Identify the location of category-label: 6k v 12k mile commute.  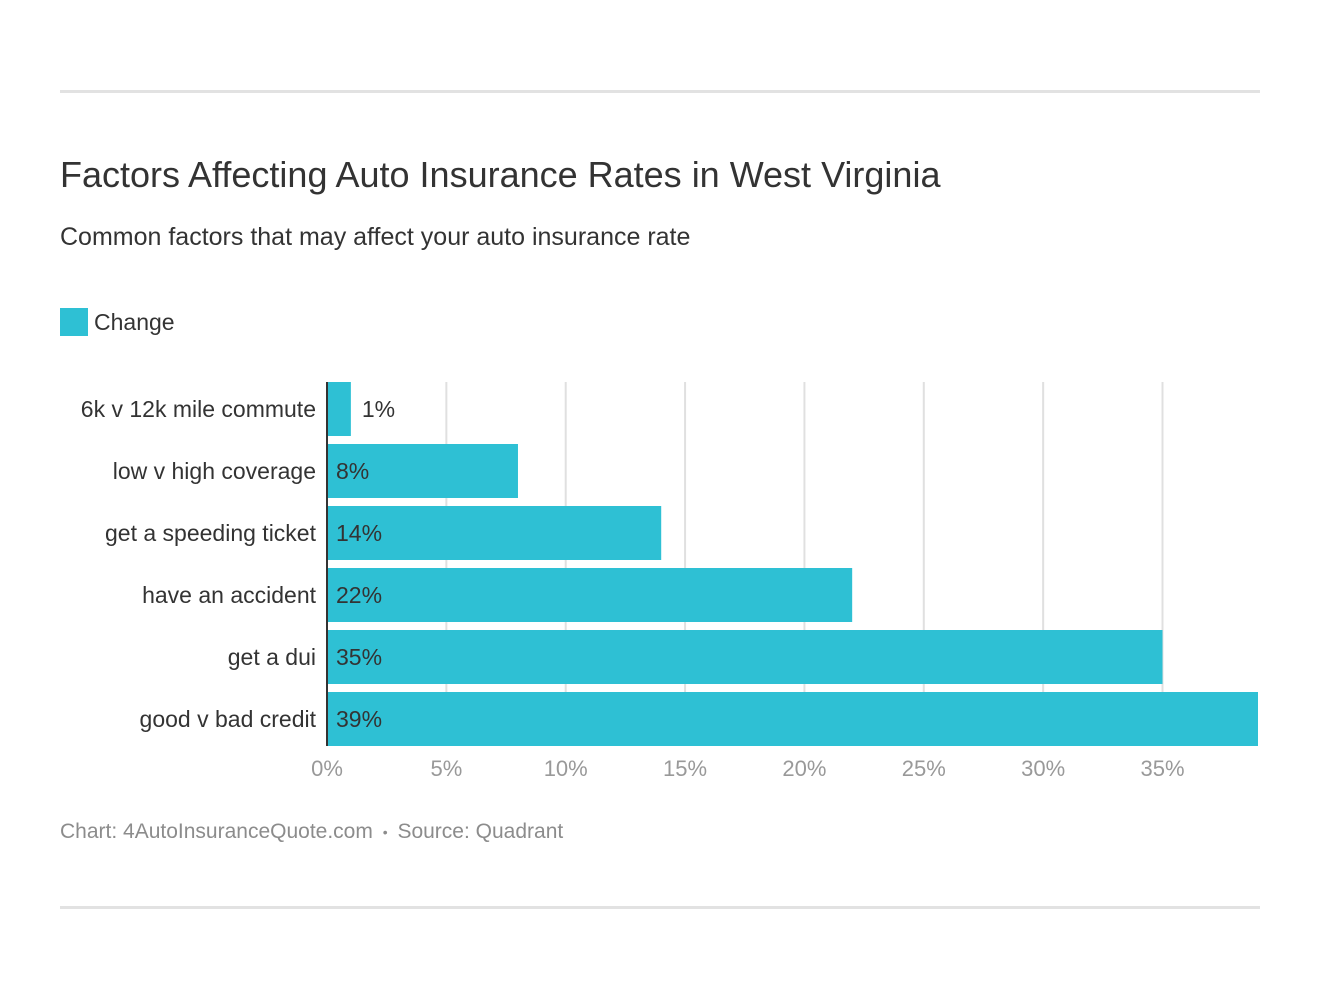
(198, 409).